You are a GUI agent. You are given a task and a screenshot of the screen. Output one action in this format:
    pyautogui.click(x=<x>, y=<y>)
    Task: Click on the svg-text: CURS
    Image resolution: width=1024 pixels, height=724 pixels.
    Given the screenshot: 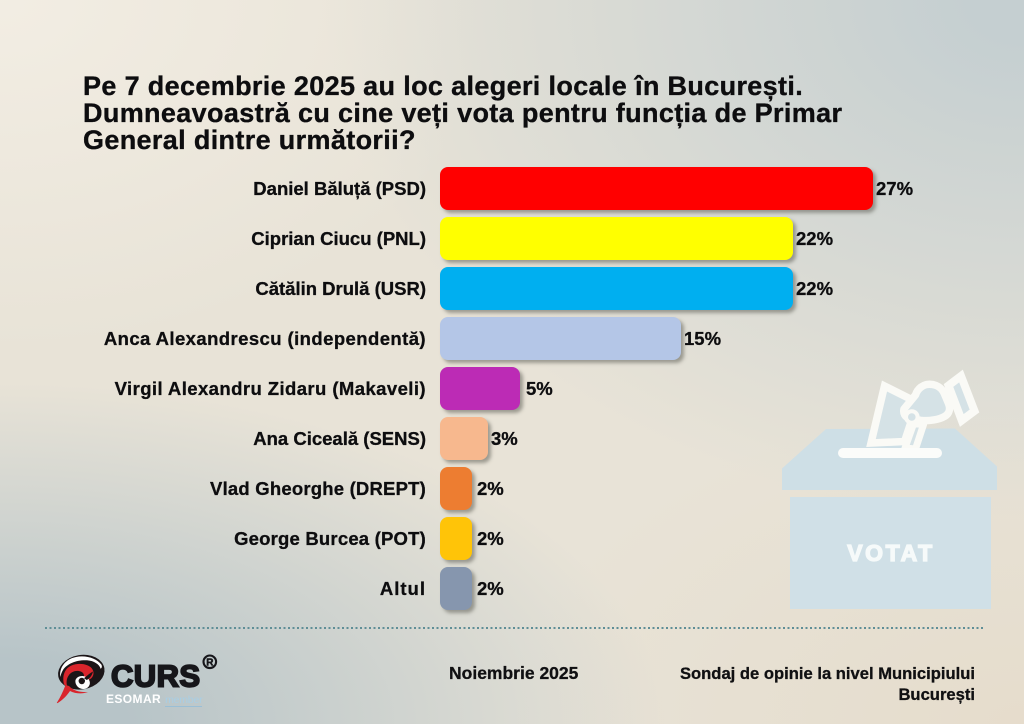 What is the action you would take?
    pyautogui.click(x=155, y=676)
    